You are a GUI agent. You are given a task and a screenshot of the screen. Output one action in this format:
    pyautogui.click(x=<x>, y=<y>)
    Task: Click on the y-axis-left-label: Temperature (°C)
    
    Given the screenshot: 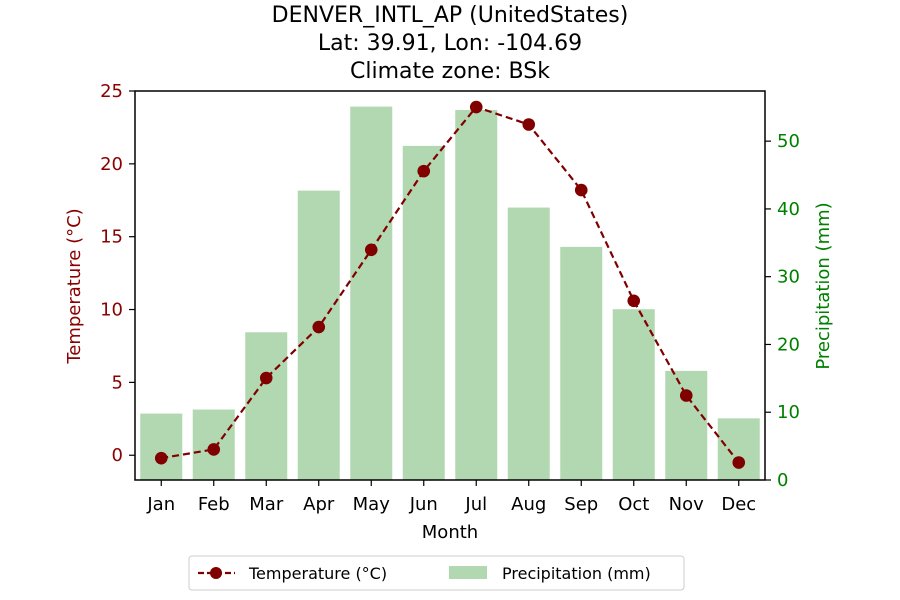 What is the action you would take?
    pyautogui.click(x=74, y=286)
    